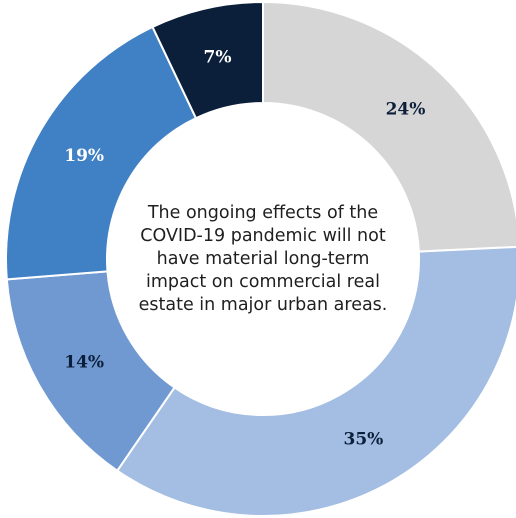 This screenshot has height=518, width=516. What do you see at coordinates (263, 236) in the screenshot?
I see `center-text-line-2: COVID-19 pandemic will not` at bounding box center [263, 236].